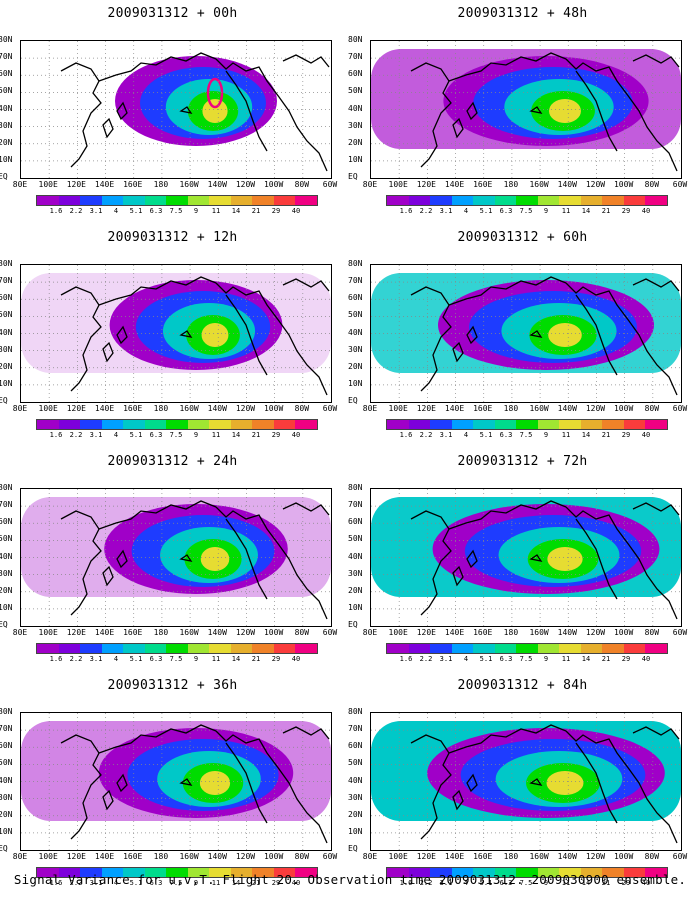 The width and height of the screenshot is (700, 900). Describe the element at coordinates (172, 685) in the screenshot. I see `panel-title: 2009031312 + 36h` at that location.